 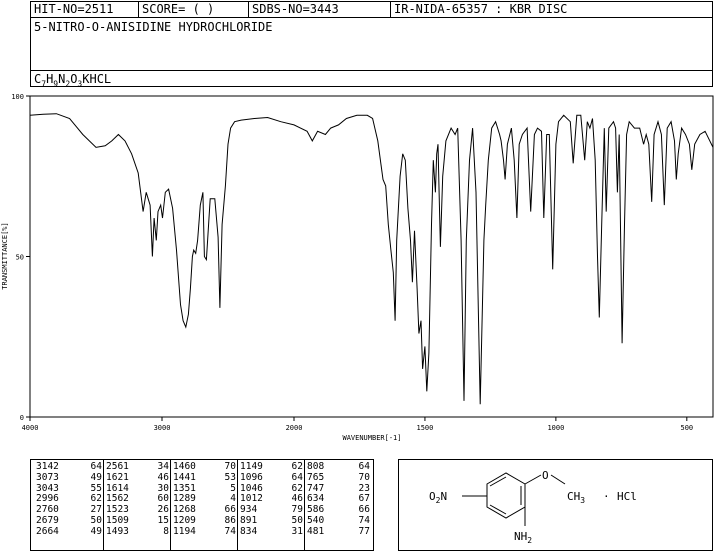 What do you see at coordinates (316, 466) in the screenshot?
I see `peak-wavenumber: 808` at bounding box center [316, 466].